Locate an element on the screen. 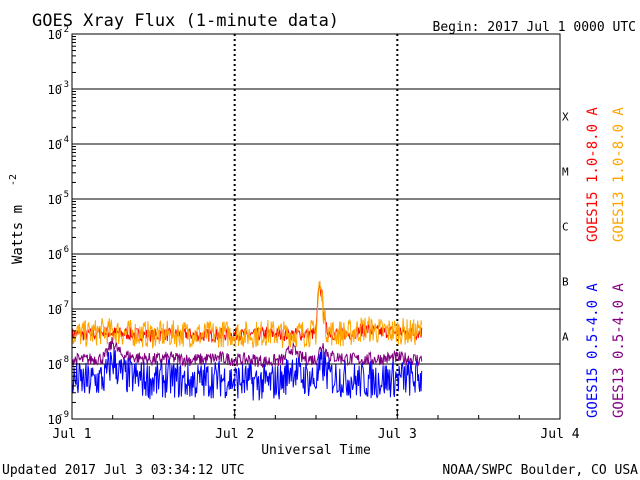 The image size is (640, 480). footer-source: NOAA/SWPC Boulder, CO USA is located at coordinates (540, 470).